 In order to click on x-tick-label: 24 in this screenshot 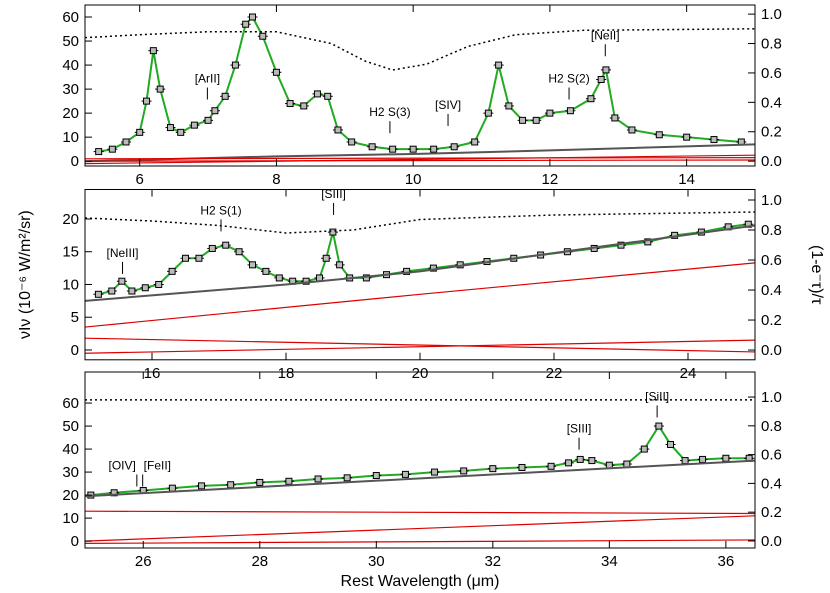, I will do `click(688, 373)`.